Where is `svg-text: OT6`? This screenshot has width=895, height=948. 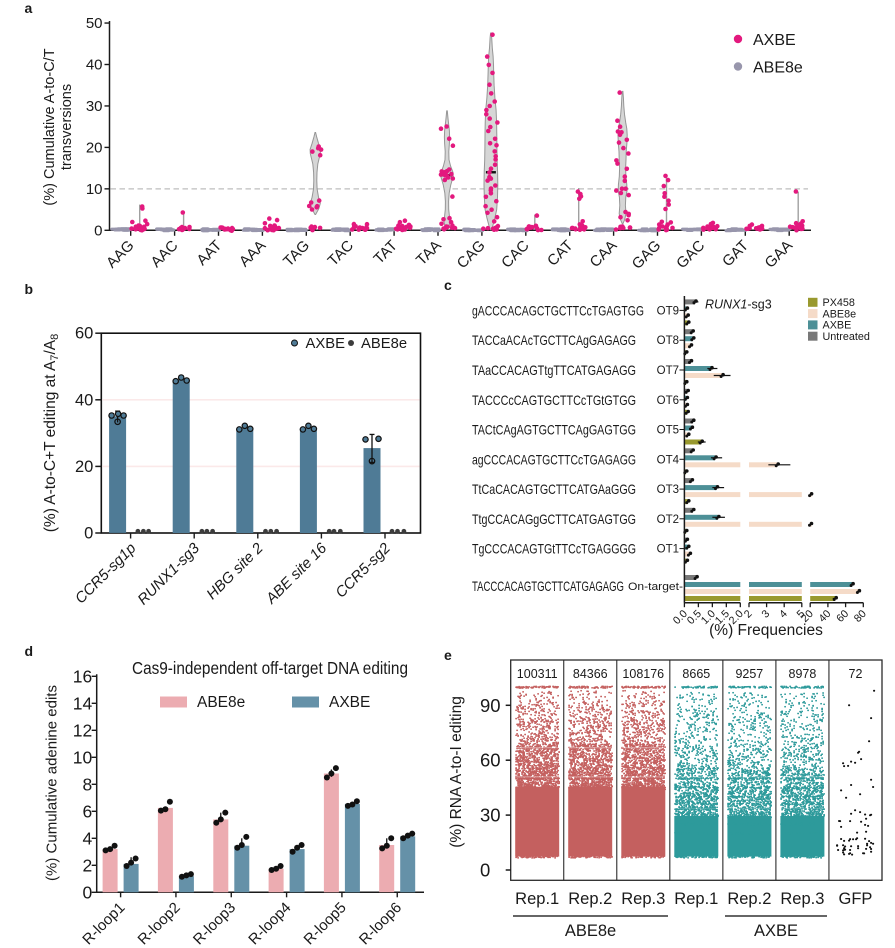 svg-text: OT6 is located at coordinates (668, 401).